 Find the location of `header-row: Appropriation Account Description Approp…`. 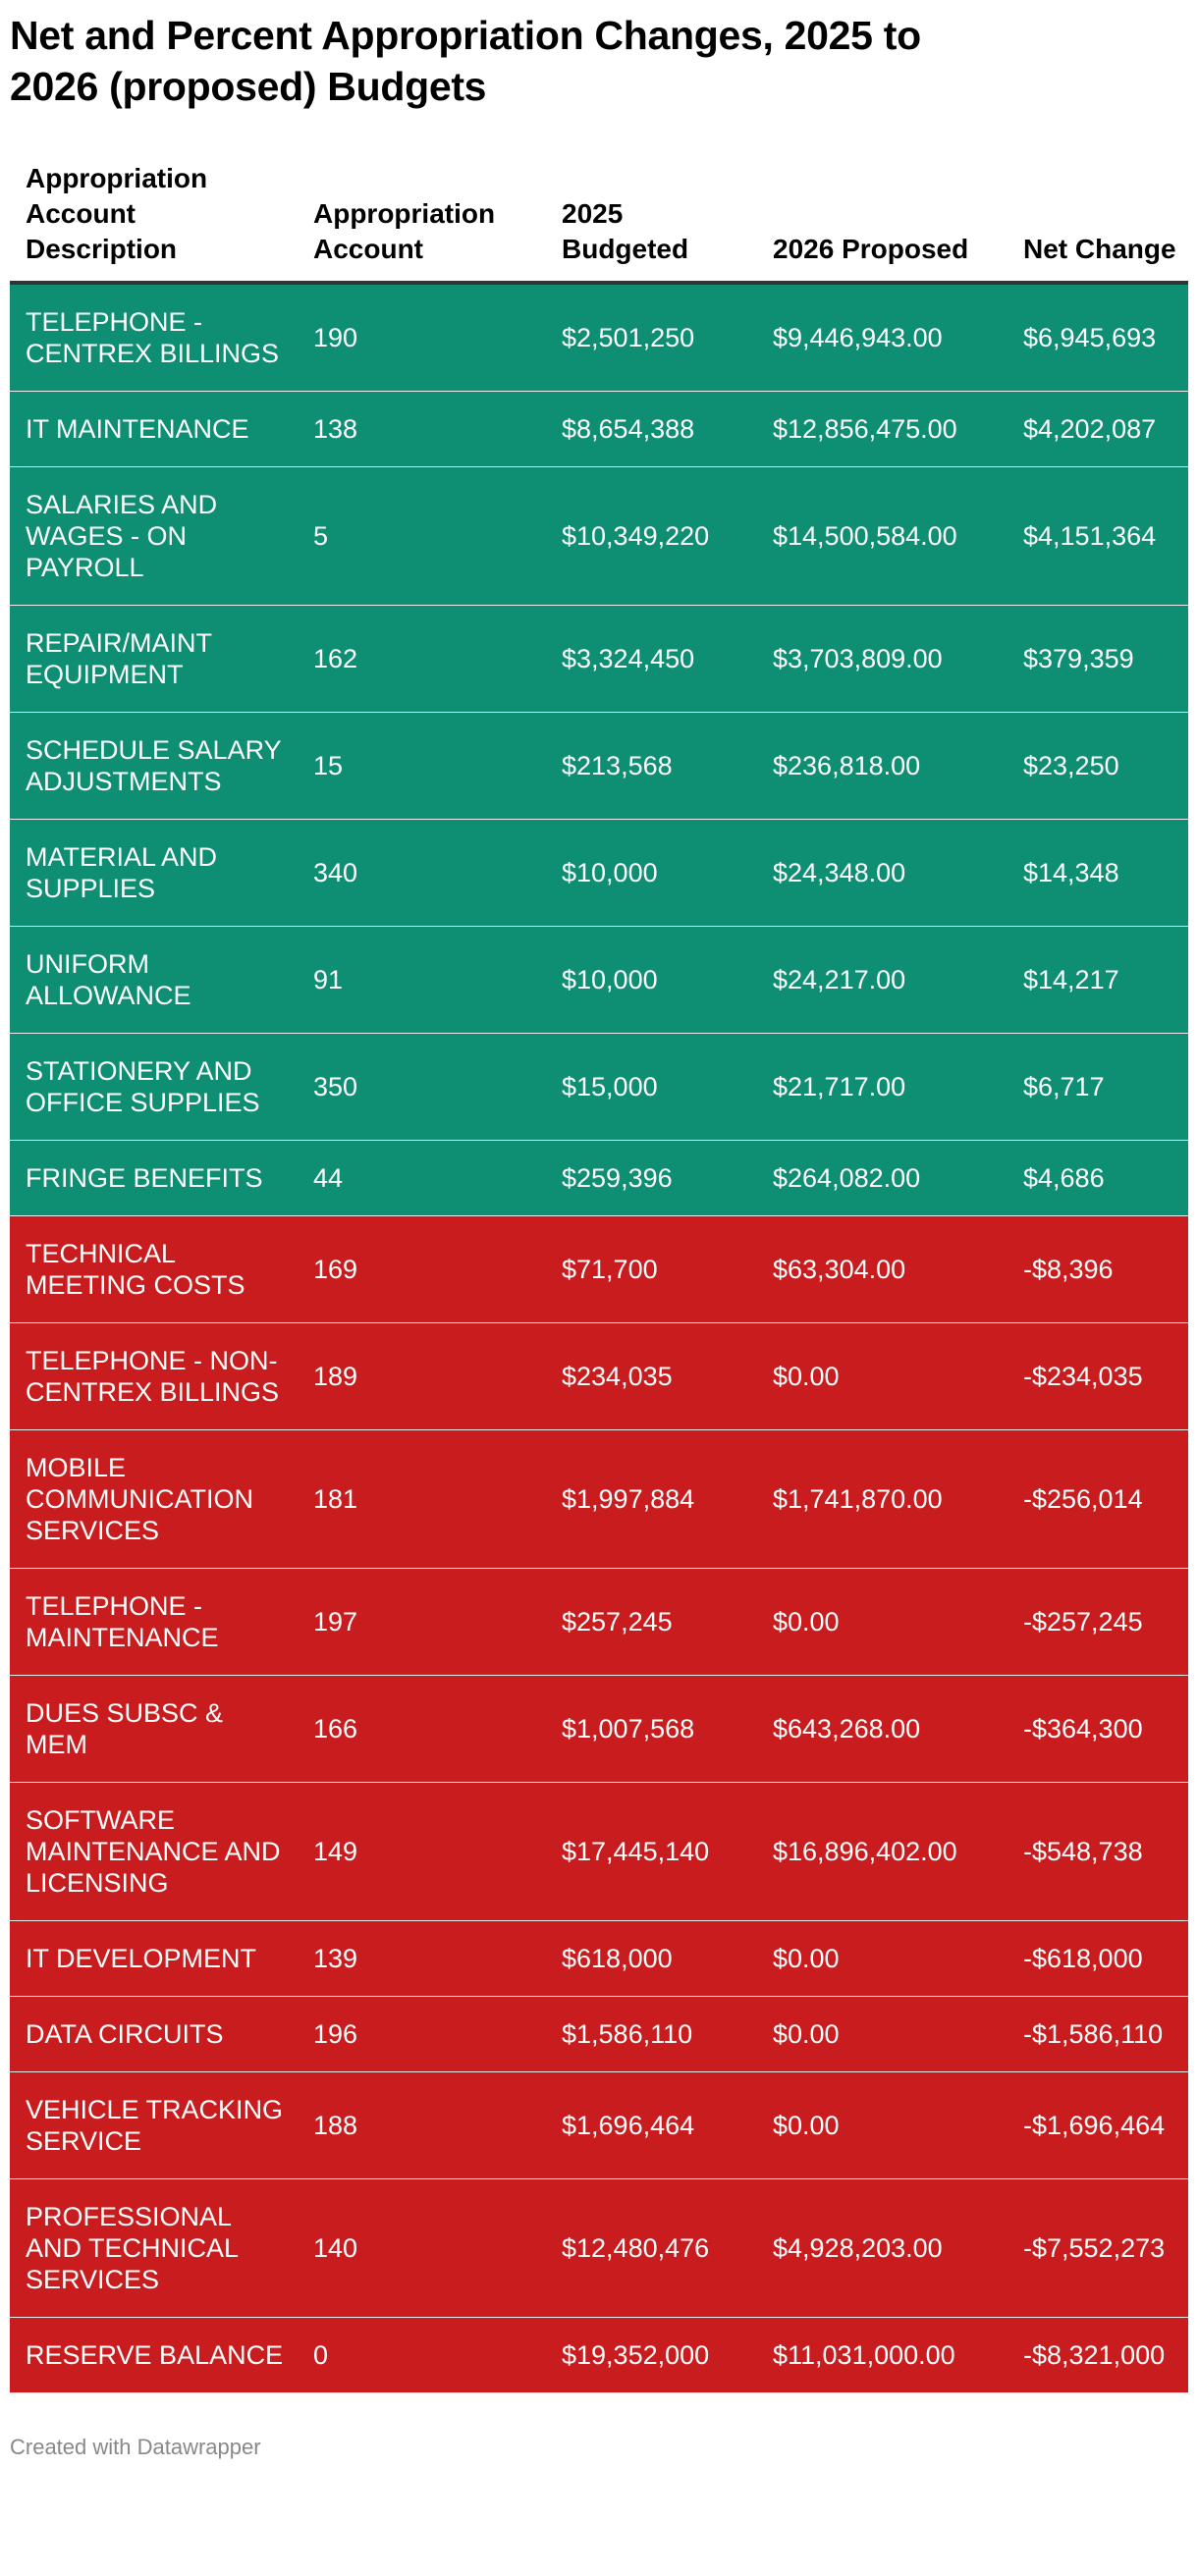

header-row: Appropriation Account Description Approp… is located at coordinates (599, 223).